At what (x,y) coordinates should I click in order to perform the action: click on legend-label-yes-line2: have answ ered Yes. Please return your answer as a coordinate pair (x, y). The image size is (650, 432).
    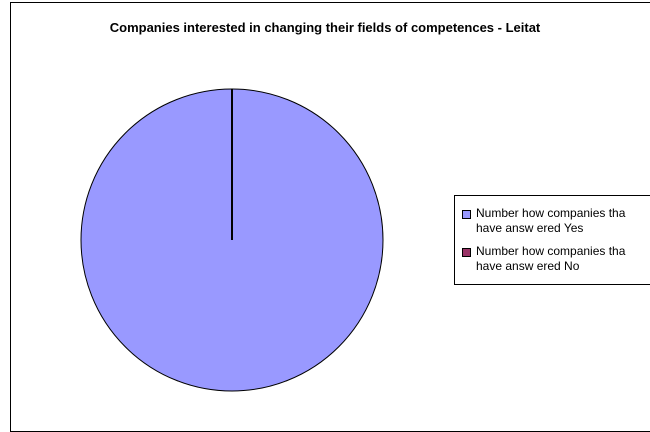
    Looking at the image, I should click on (530, 228).